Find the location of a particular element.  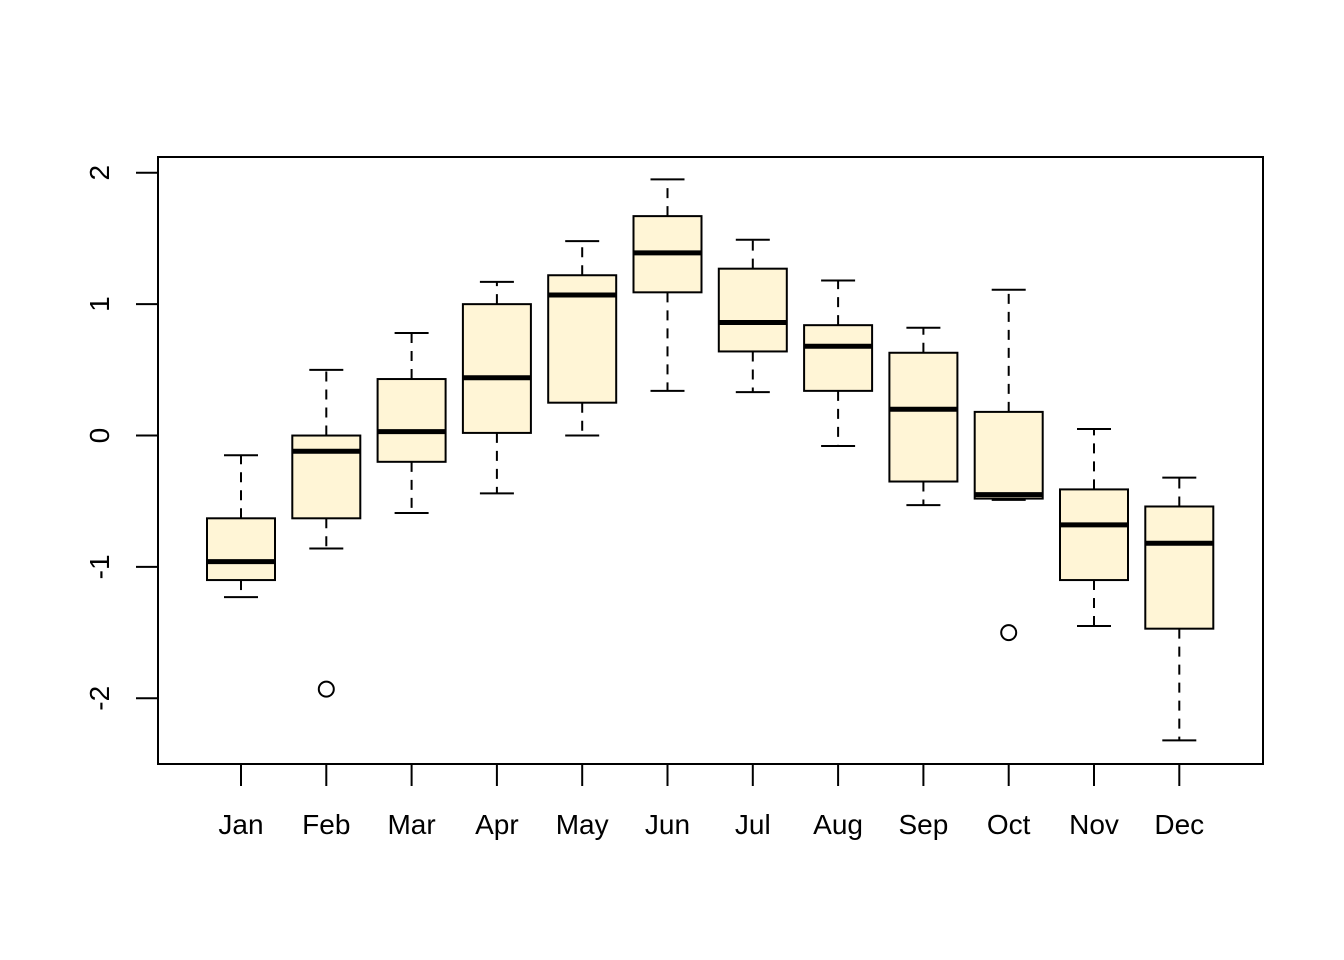

x-tick-label: Aug is located at coordinates (838, 824).